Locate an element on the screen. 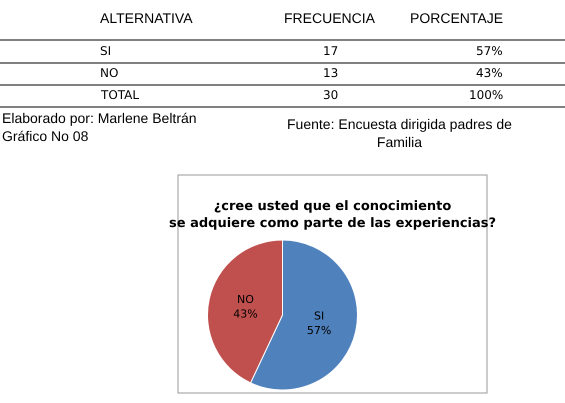 Image resolution: width=565 pixels, height=403 pixels. text: TOTAL is located at coordinates (120, 95).